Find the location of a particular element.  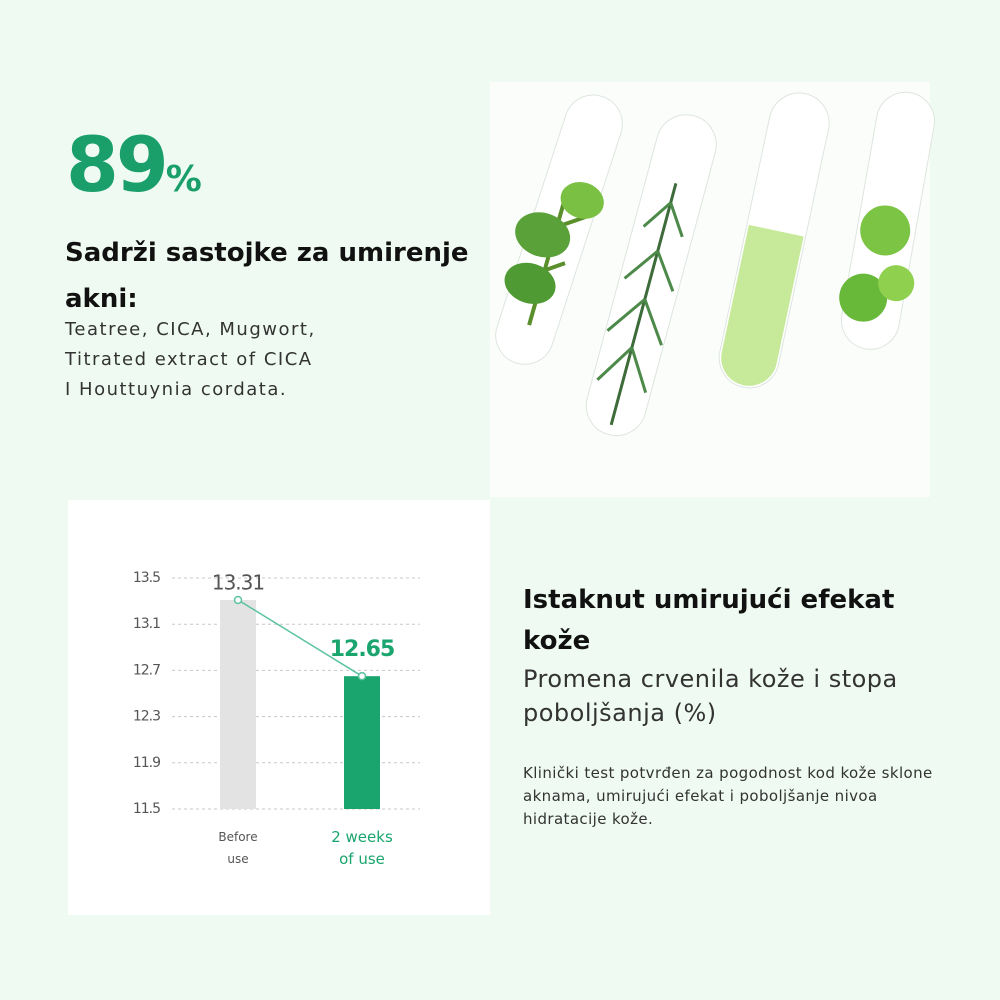

chart: 11.5 11.9 12.3 12.7 13.1 13.5 13.31 12.65 is located at coordinates (276, 693).